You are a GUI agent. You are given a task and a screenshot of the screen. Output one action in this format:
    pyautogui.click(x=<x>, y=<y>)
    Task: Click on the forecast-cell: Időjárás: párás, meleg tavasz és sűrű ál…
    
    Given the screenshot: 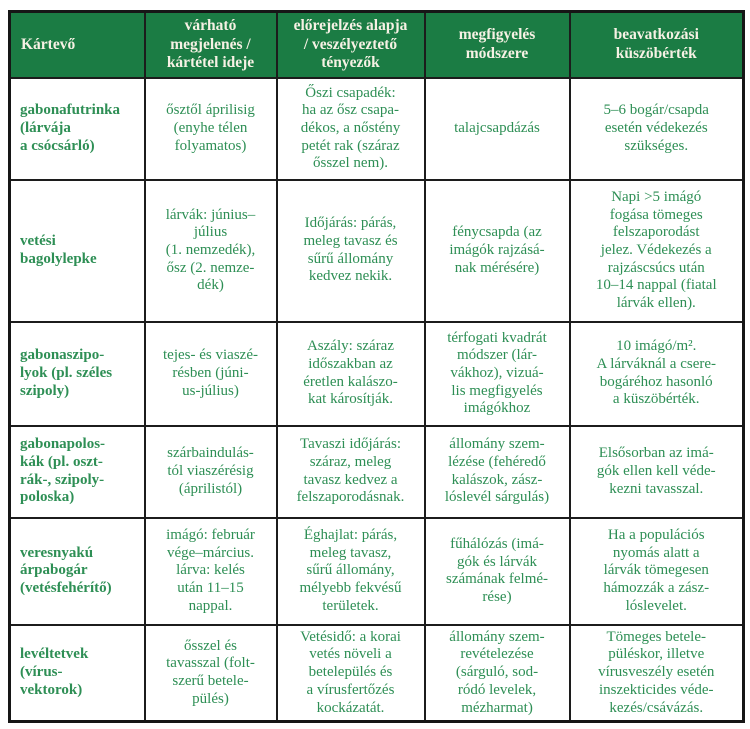 What is the action you would take?
    pyautogui.click(x=350, y=250)
    